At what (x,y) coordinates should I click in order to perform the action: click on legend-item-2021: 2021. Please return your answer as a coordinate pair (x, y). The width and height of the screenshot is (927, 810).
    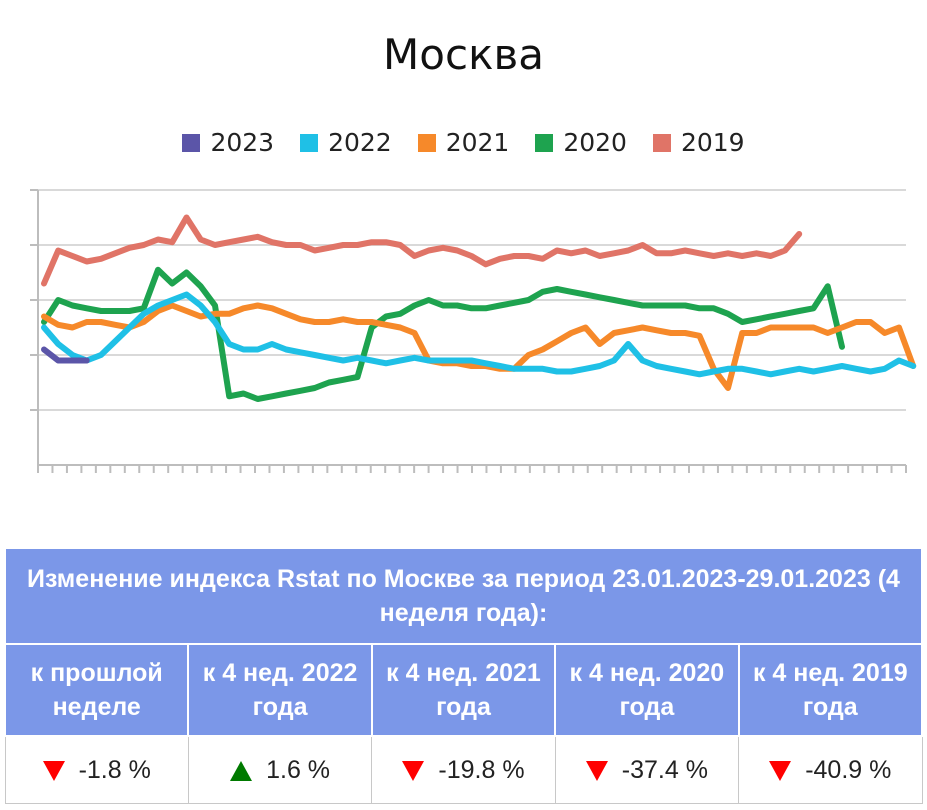
    Looking at the image, I should click on (463, 142).